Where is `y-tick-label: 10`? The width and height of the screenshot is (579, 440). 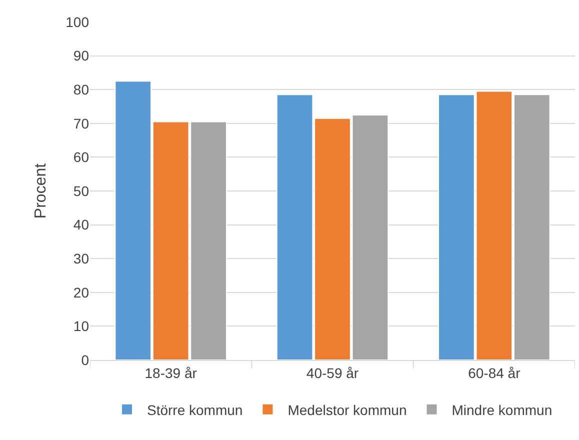
y-tick-label: 10 is located at coordinates (81, 326).